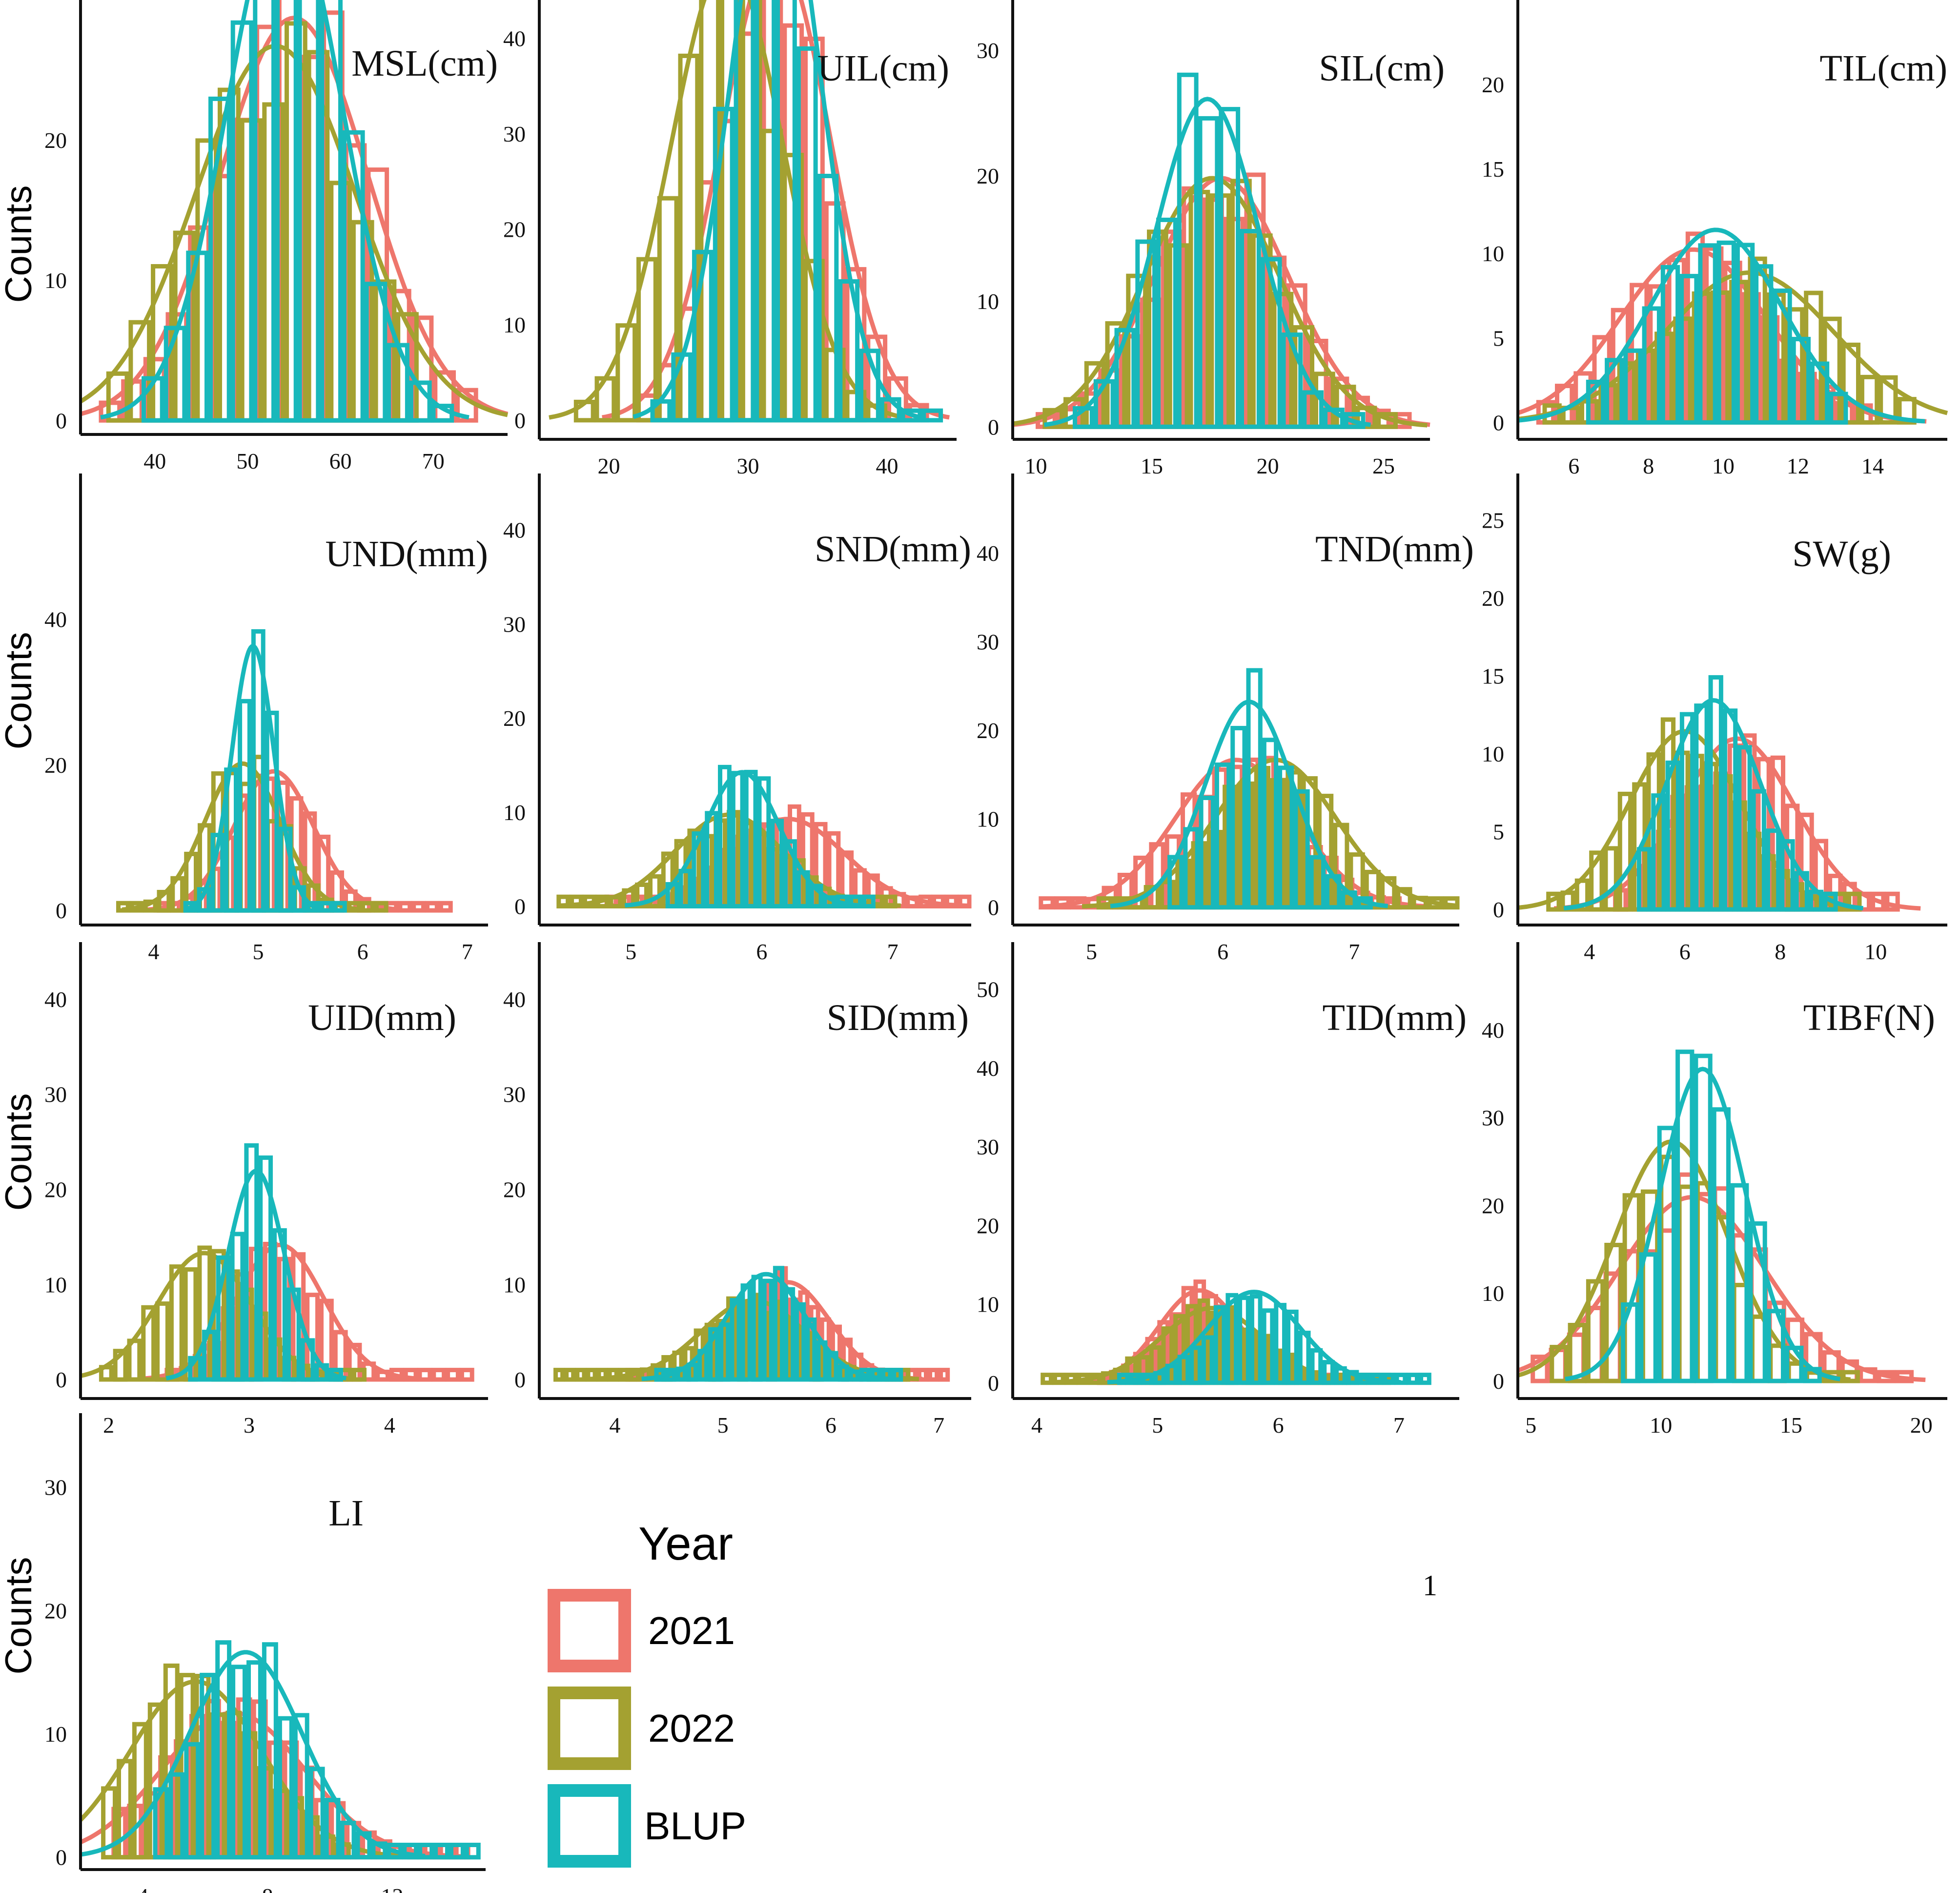  Describe the element at coordinates (20, 930) in the screenshot. I see `y-axis-labels: Counts Counts Counts Counts` at that location.